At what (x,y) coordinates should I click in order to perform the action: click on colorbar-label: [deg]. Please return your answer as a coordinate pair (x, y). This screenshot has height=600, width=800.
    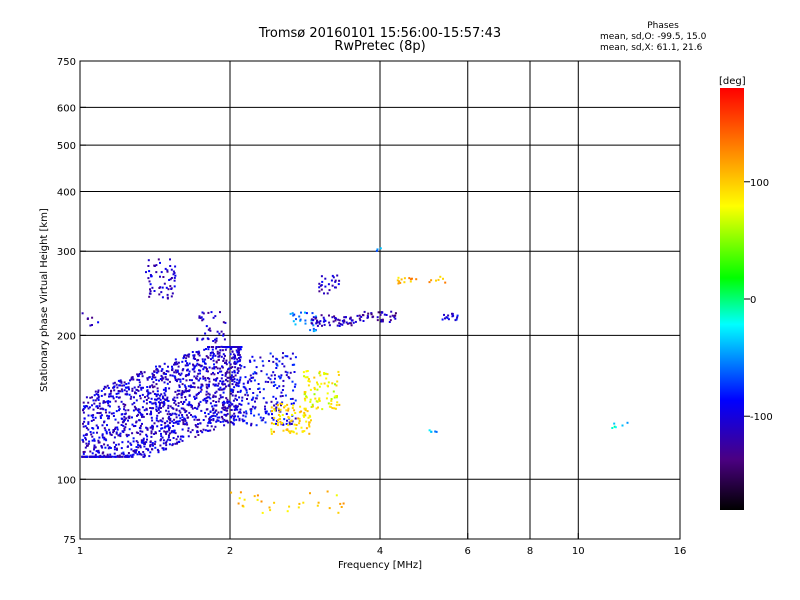
    Looking at the image, I should click on (732, 81).